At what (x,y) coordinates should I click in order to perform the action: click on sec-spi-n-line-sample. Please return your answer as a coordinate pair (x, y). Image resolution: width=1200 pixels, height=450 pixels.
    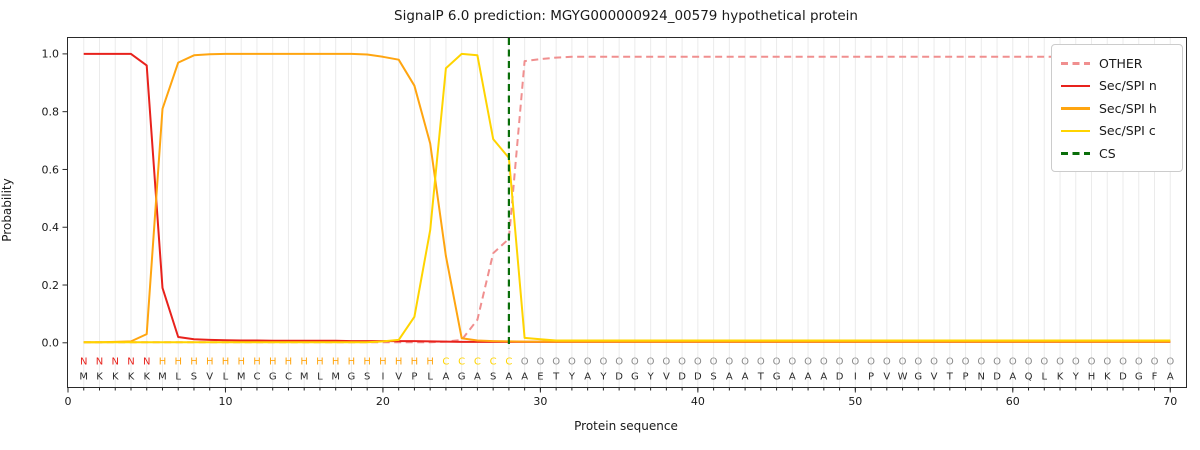
    Looking at the image, I should click on (1075, 85).